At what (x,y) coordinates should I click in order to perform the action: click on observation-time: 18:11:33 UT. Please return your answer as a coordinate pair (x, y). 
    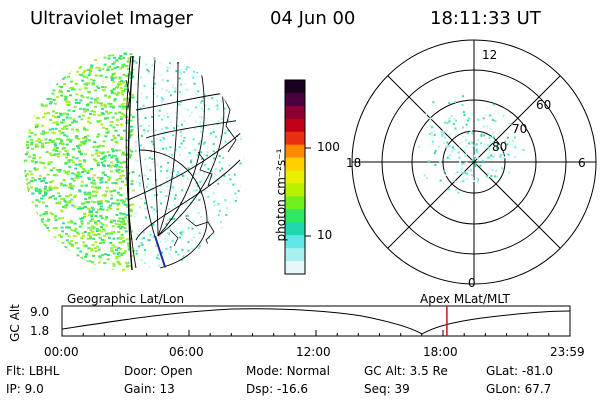
    Looking at the image, I should click on (485, 18).